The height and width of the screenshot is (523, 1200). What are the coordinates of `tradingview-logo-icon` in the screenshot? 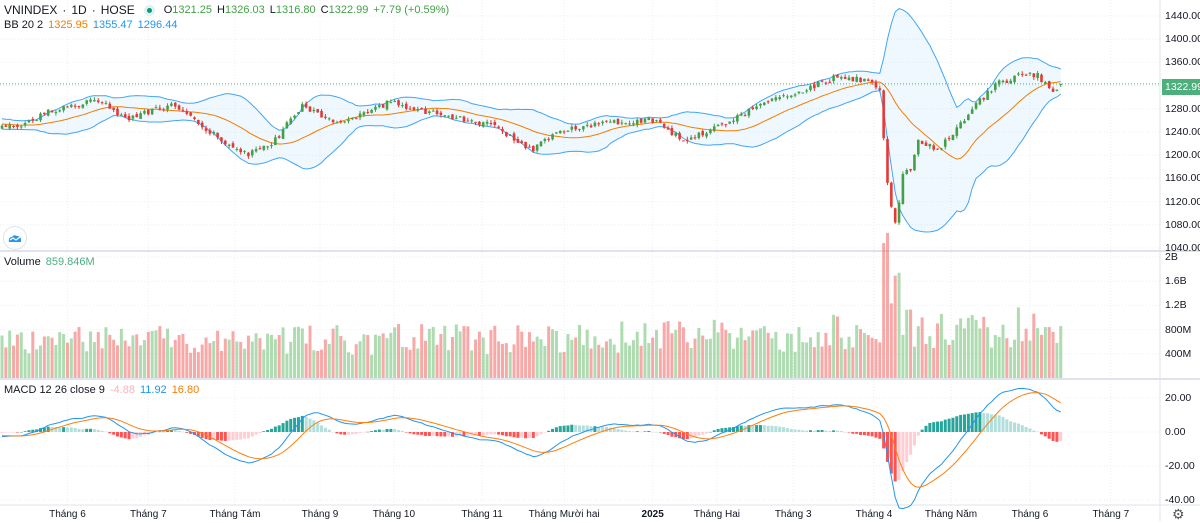 It's located at (15, 238).